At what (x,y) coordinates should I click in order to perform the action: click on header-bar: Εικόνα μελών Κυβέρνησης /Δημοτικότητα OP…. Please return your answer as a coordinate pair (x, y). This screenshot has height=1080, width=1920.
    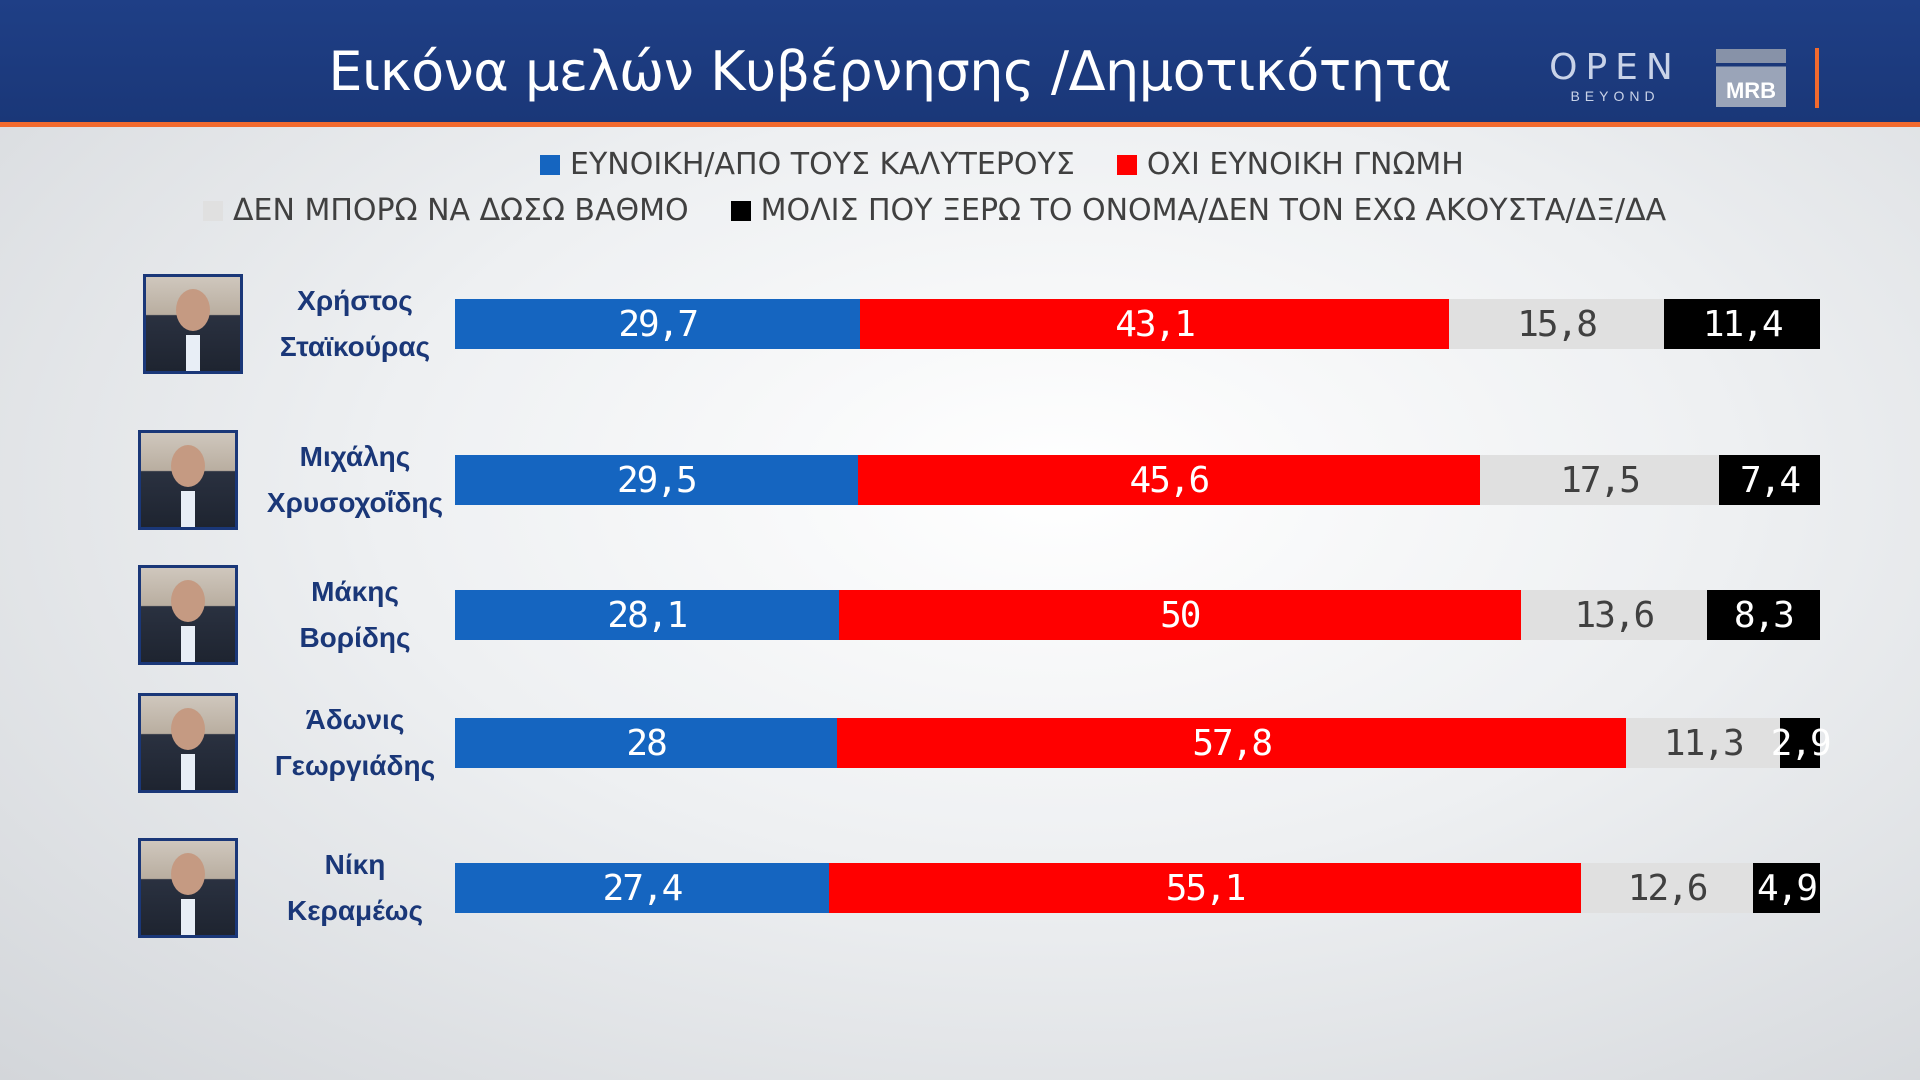
    Looking at the image, I should click on (960, 61).